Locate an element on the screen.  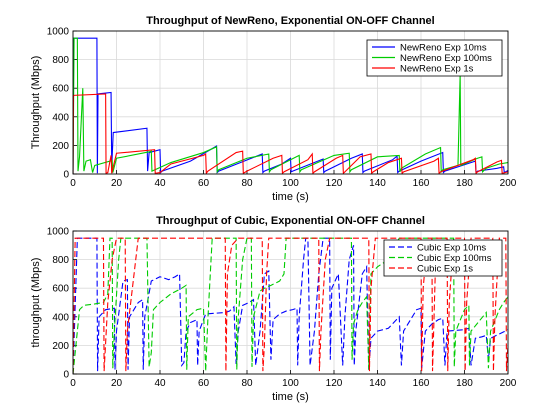
legend-box is located at coordinates (443, 258).